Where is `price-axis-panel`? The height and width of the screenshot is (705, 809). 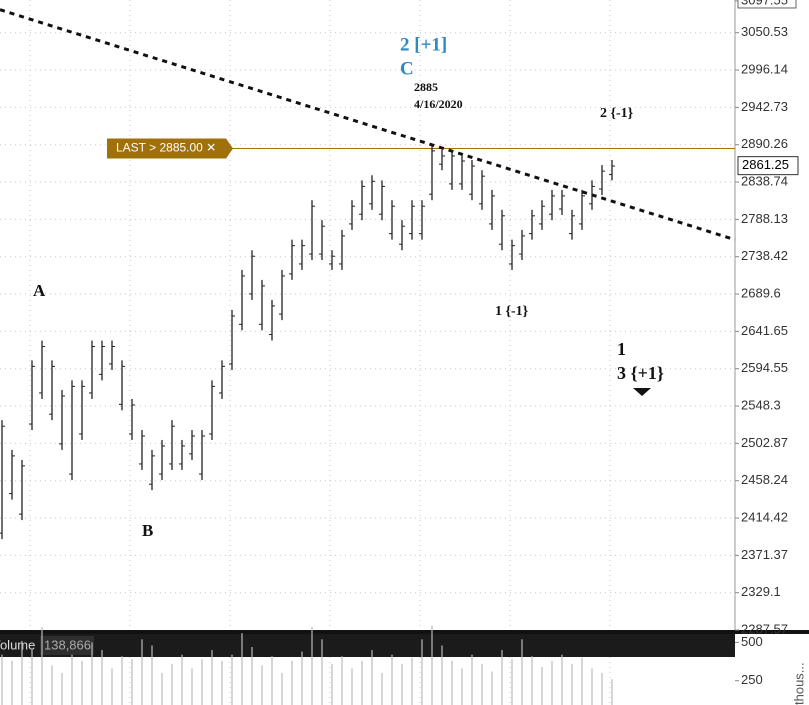 price-axis-panel is located at coordinates (772, 352).